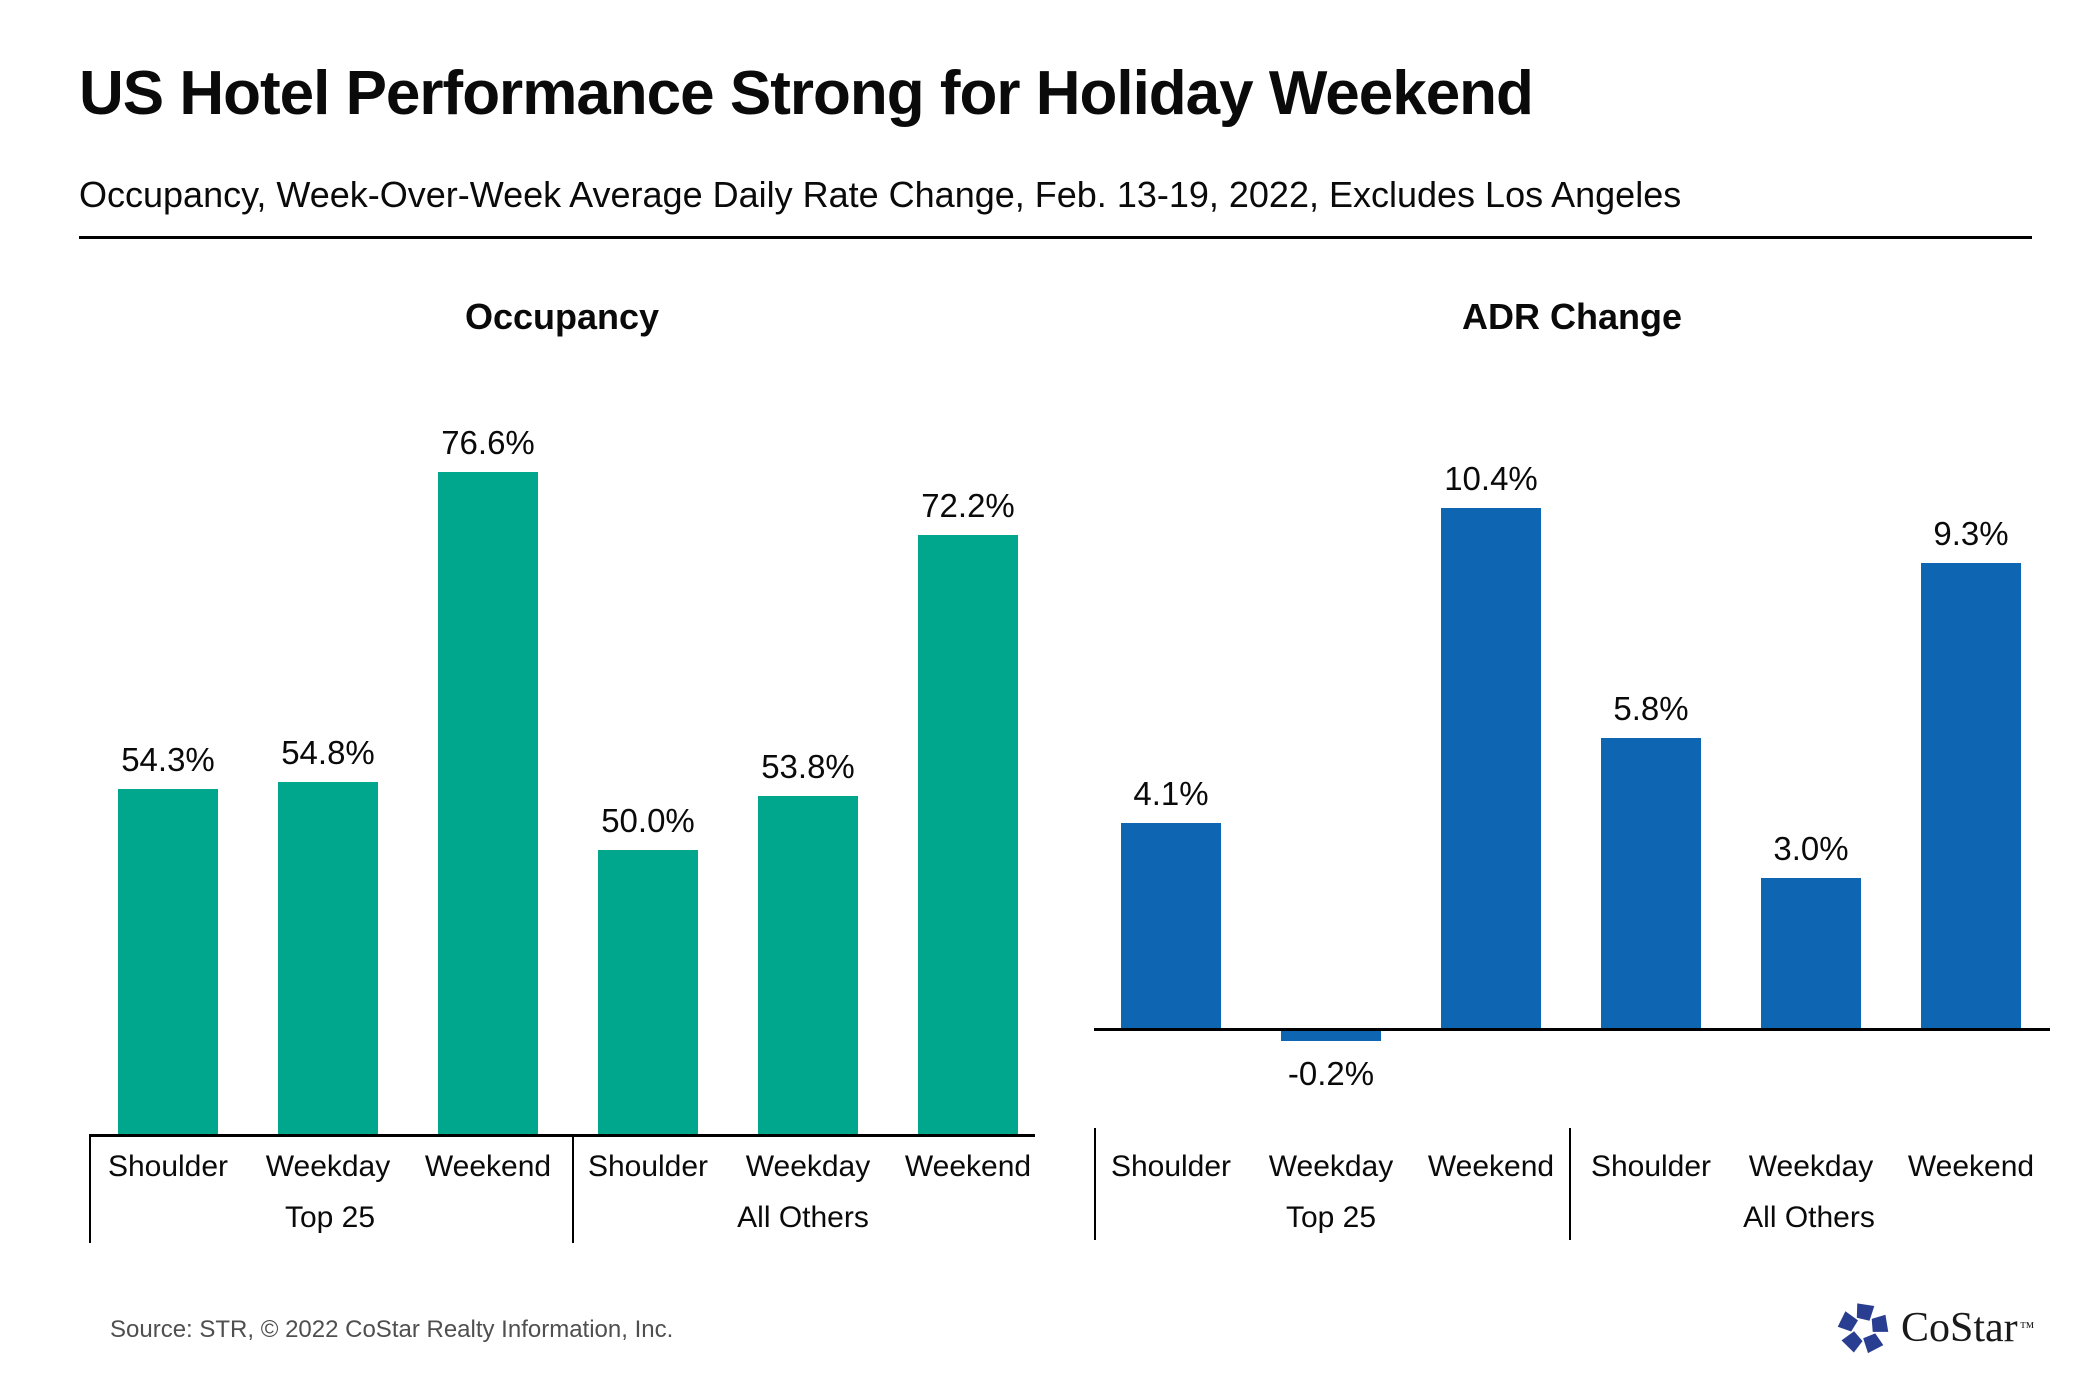  Describe the element at coordinates (1863, 1328) in the screenshot. I see `costar-pinwheel-icon` at that location.